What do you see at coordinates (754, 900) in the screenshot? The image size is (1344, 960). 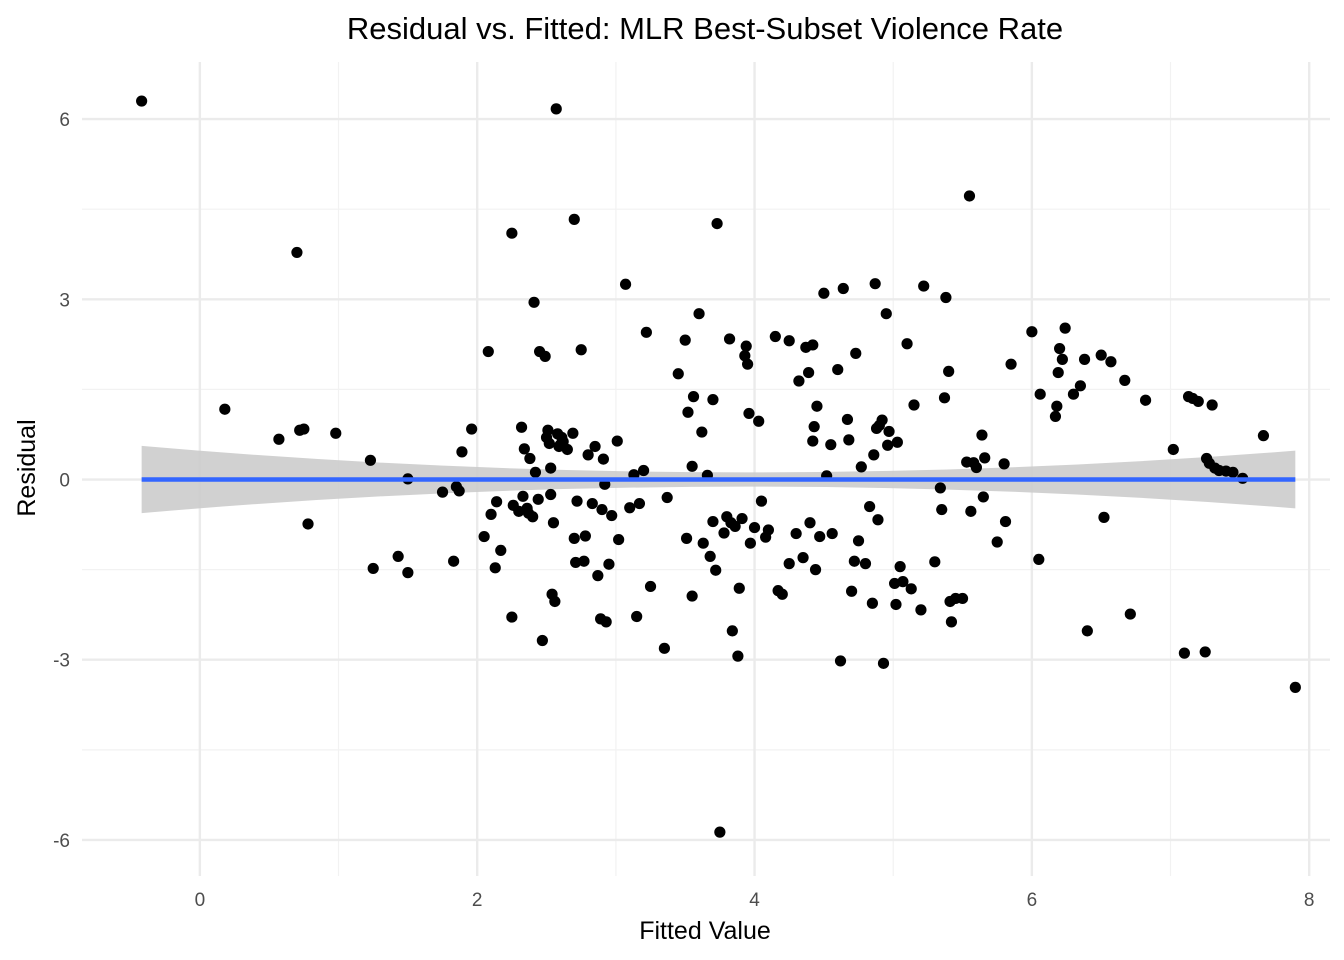 I see `x-tick-label: 4` at bounding box center [754, 900].